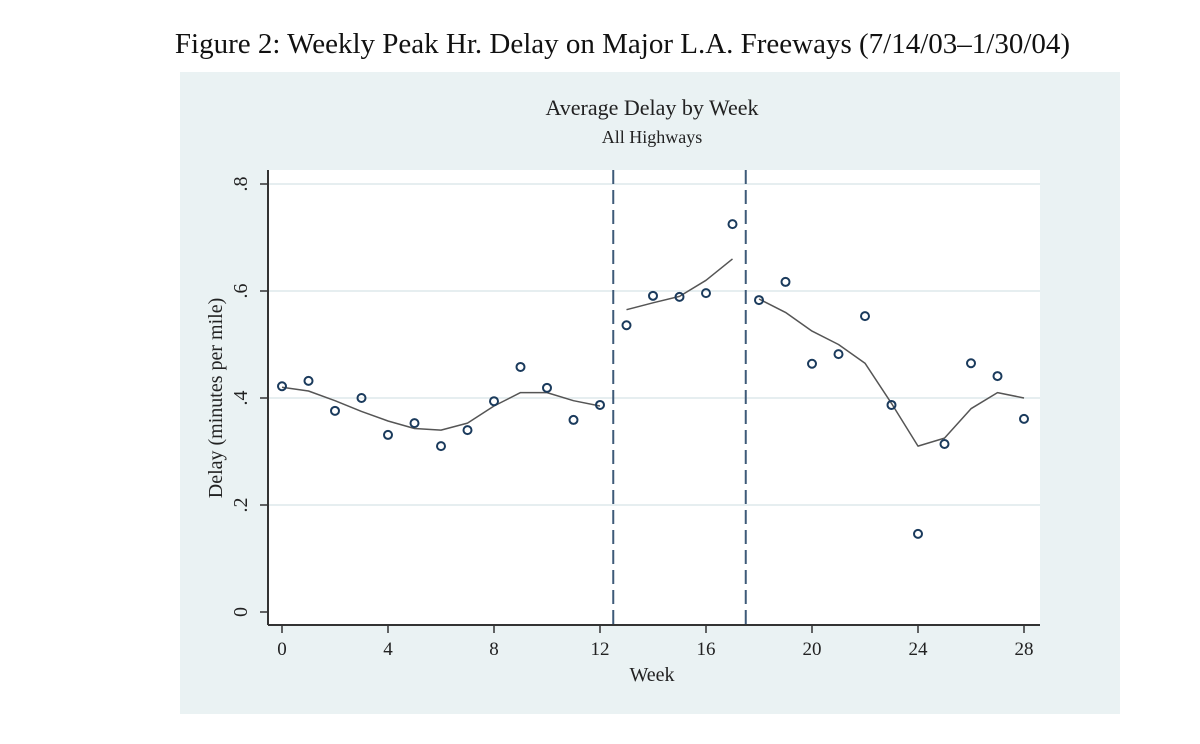 This screenshot has width=1200, height=744. I want to click on x-tick-label: 24, so click(919, 649).